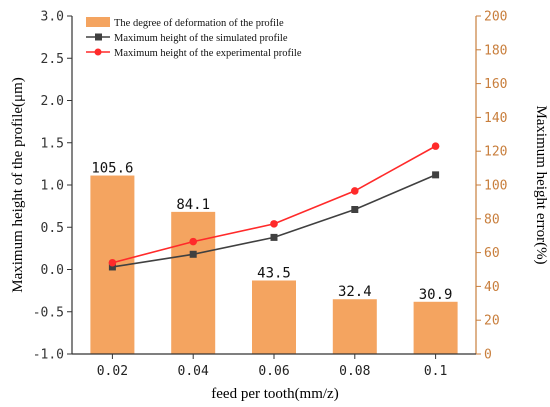  What do you see at coordinates (274, 394) in the screenshot?
I see `x-axis-title: feed per tooth(mm/z)` at bounding box center [274, 394].